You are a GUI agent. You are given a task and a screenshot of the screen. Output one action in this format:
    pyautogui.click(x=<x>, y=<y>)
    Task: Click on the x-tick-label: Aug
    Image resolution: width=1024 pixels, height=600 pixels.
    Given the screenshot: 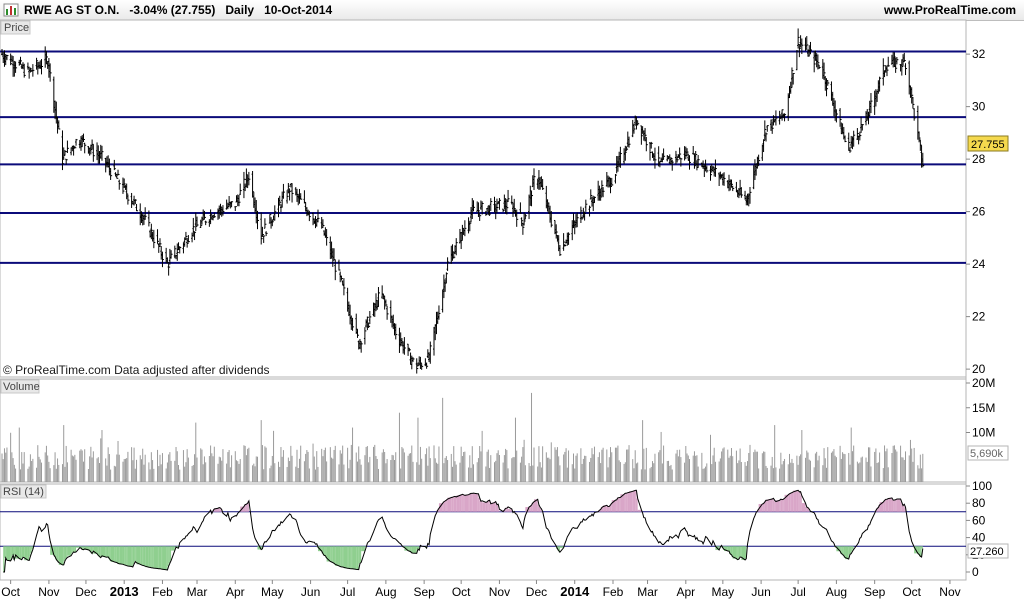 What is the action you would take?
    pyautogui.click(x=385, y=592)
    